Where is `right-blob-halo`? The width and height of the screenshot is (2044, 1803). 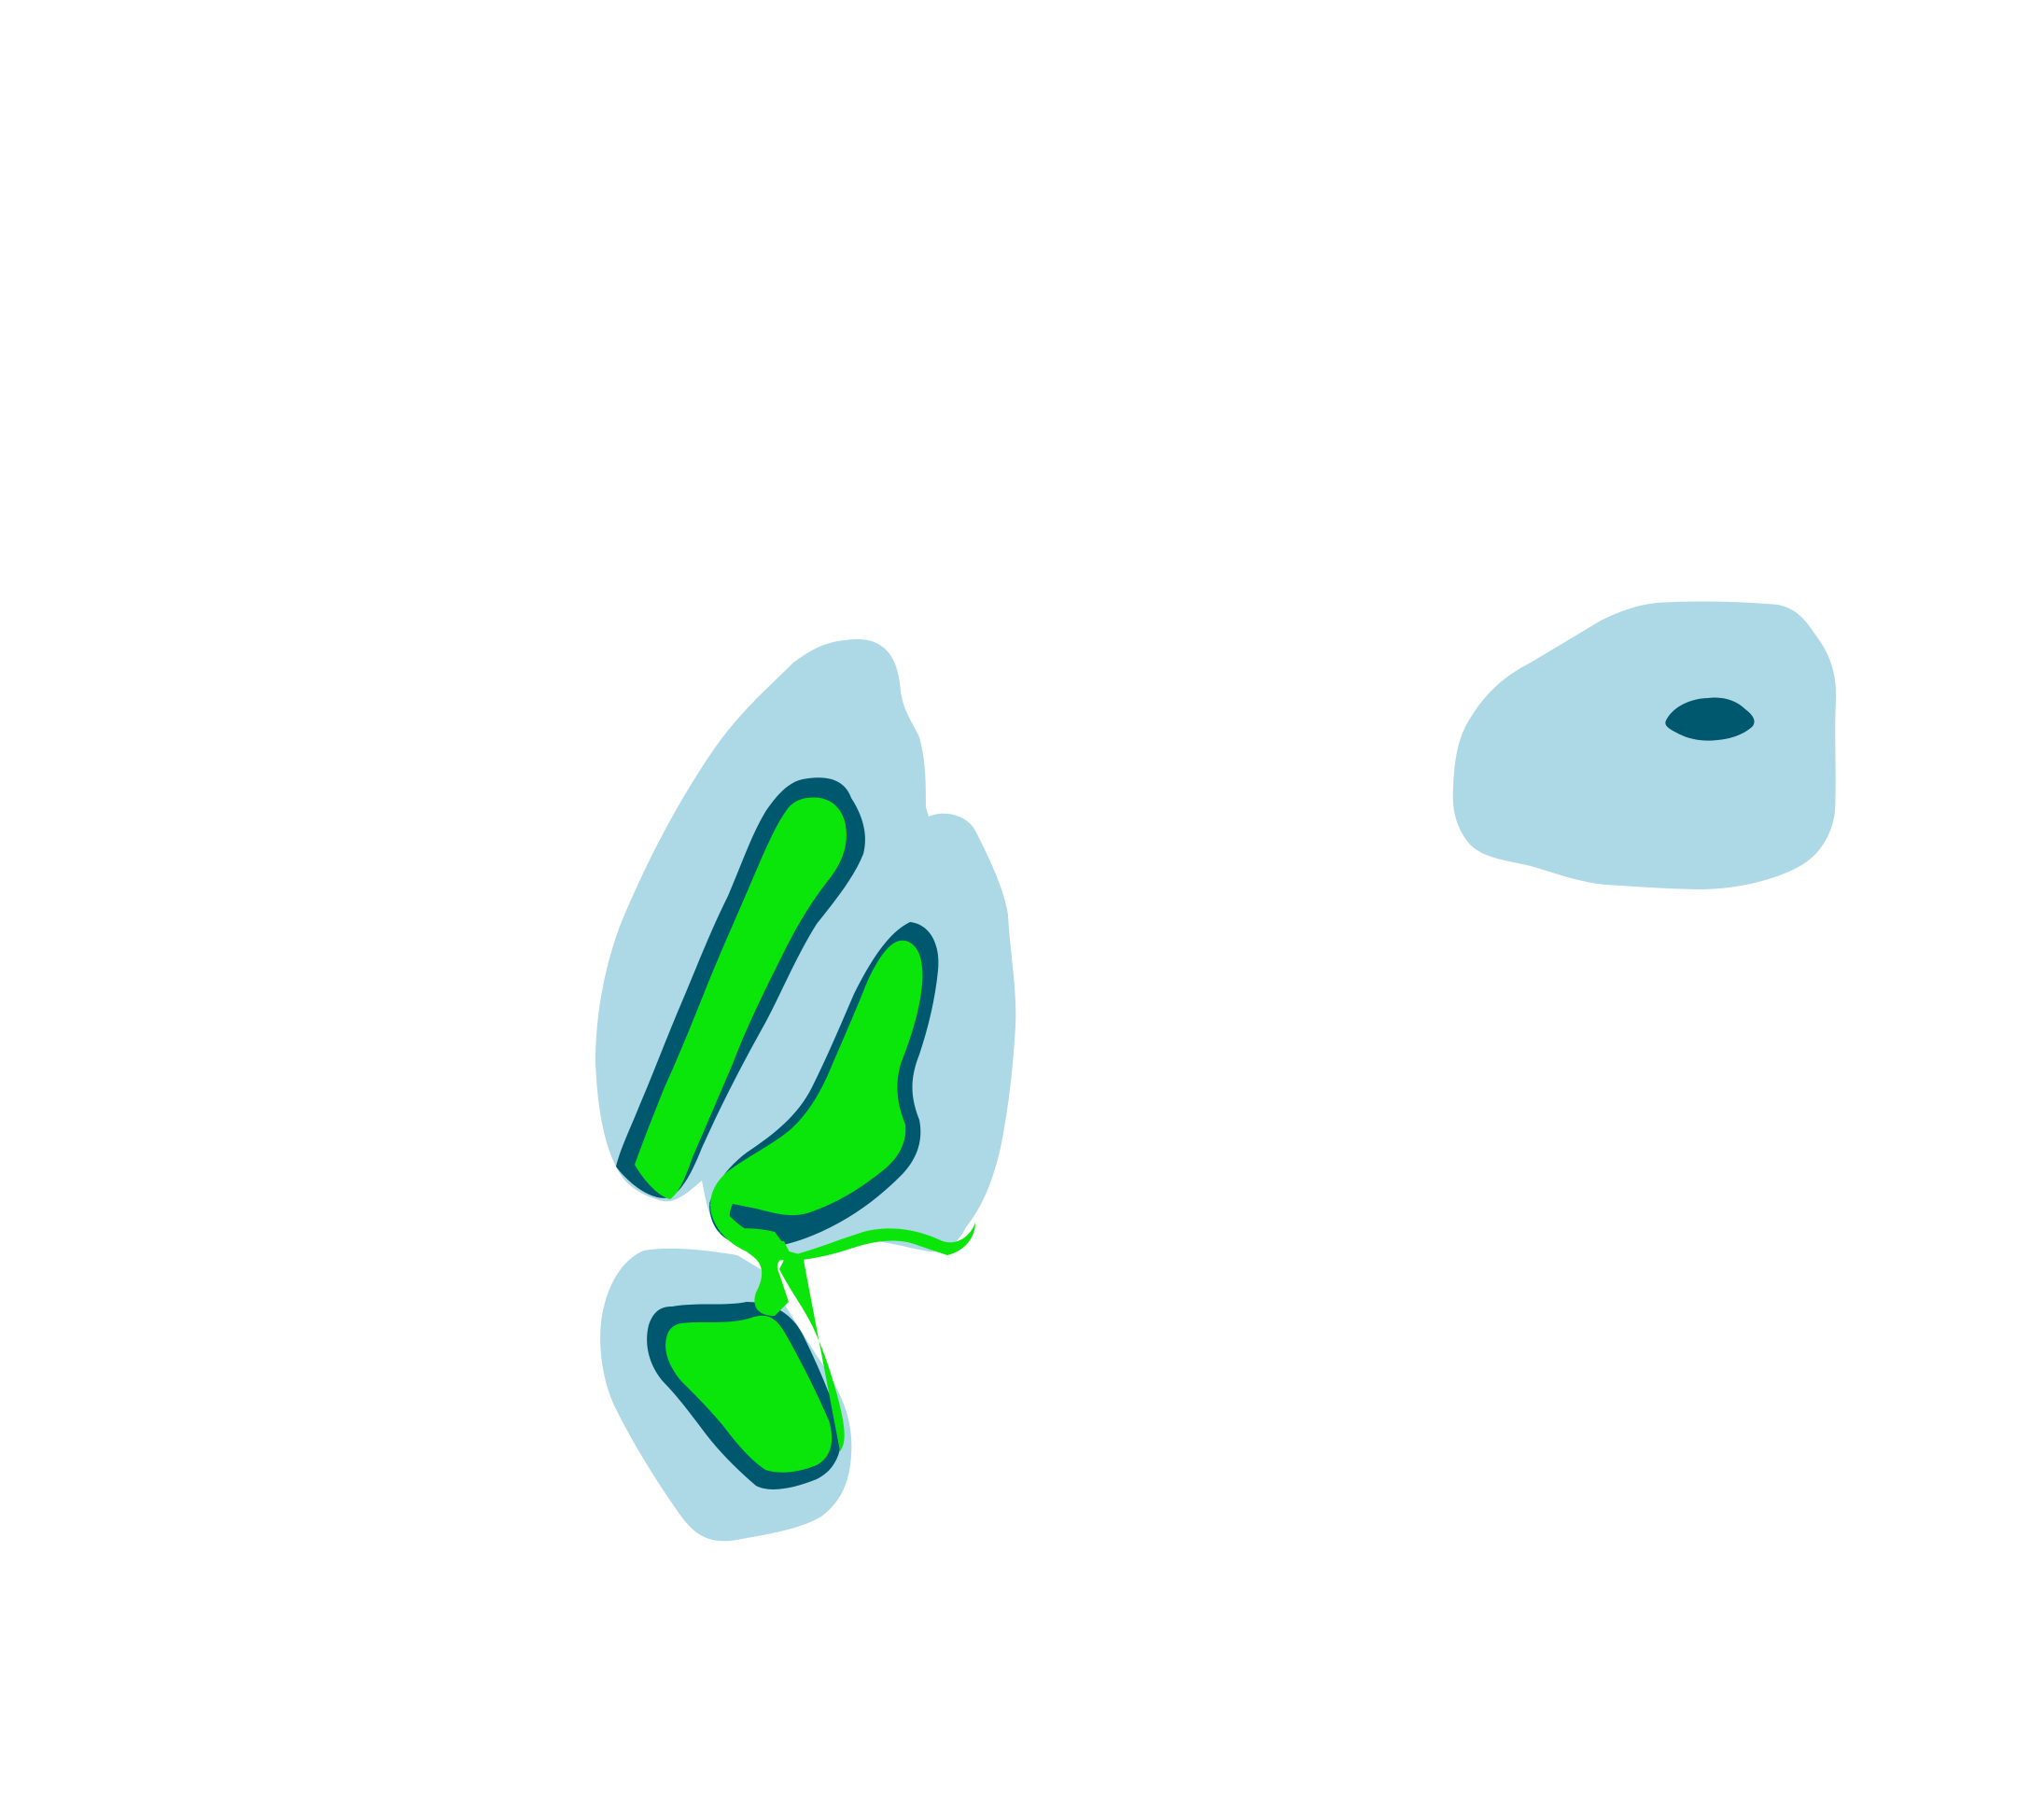 right-blob-halo is located at coordinates (1644, 745).